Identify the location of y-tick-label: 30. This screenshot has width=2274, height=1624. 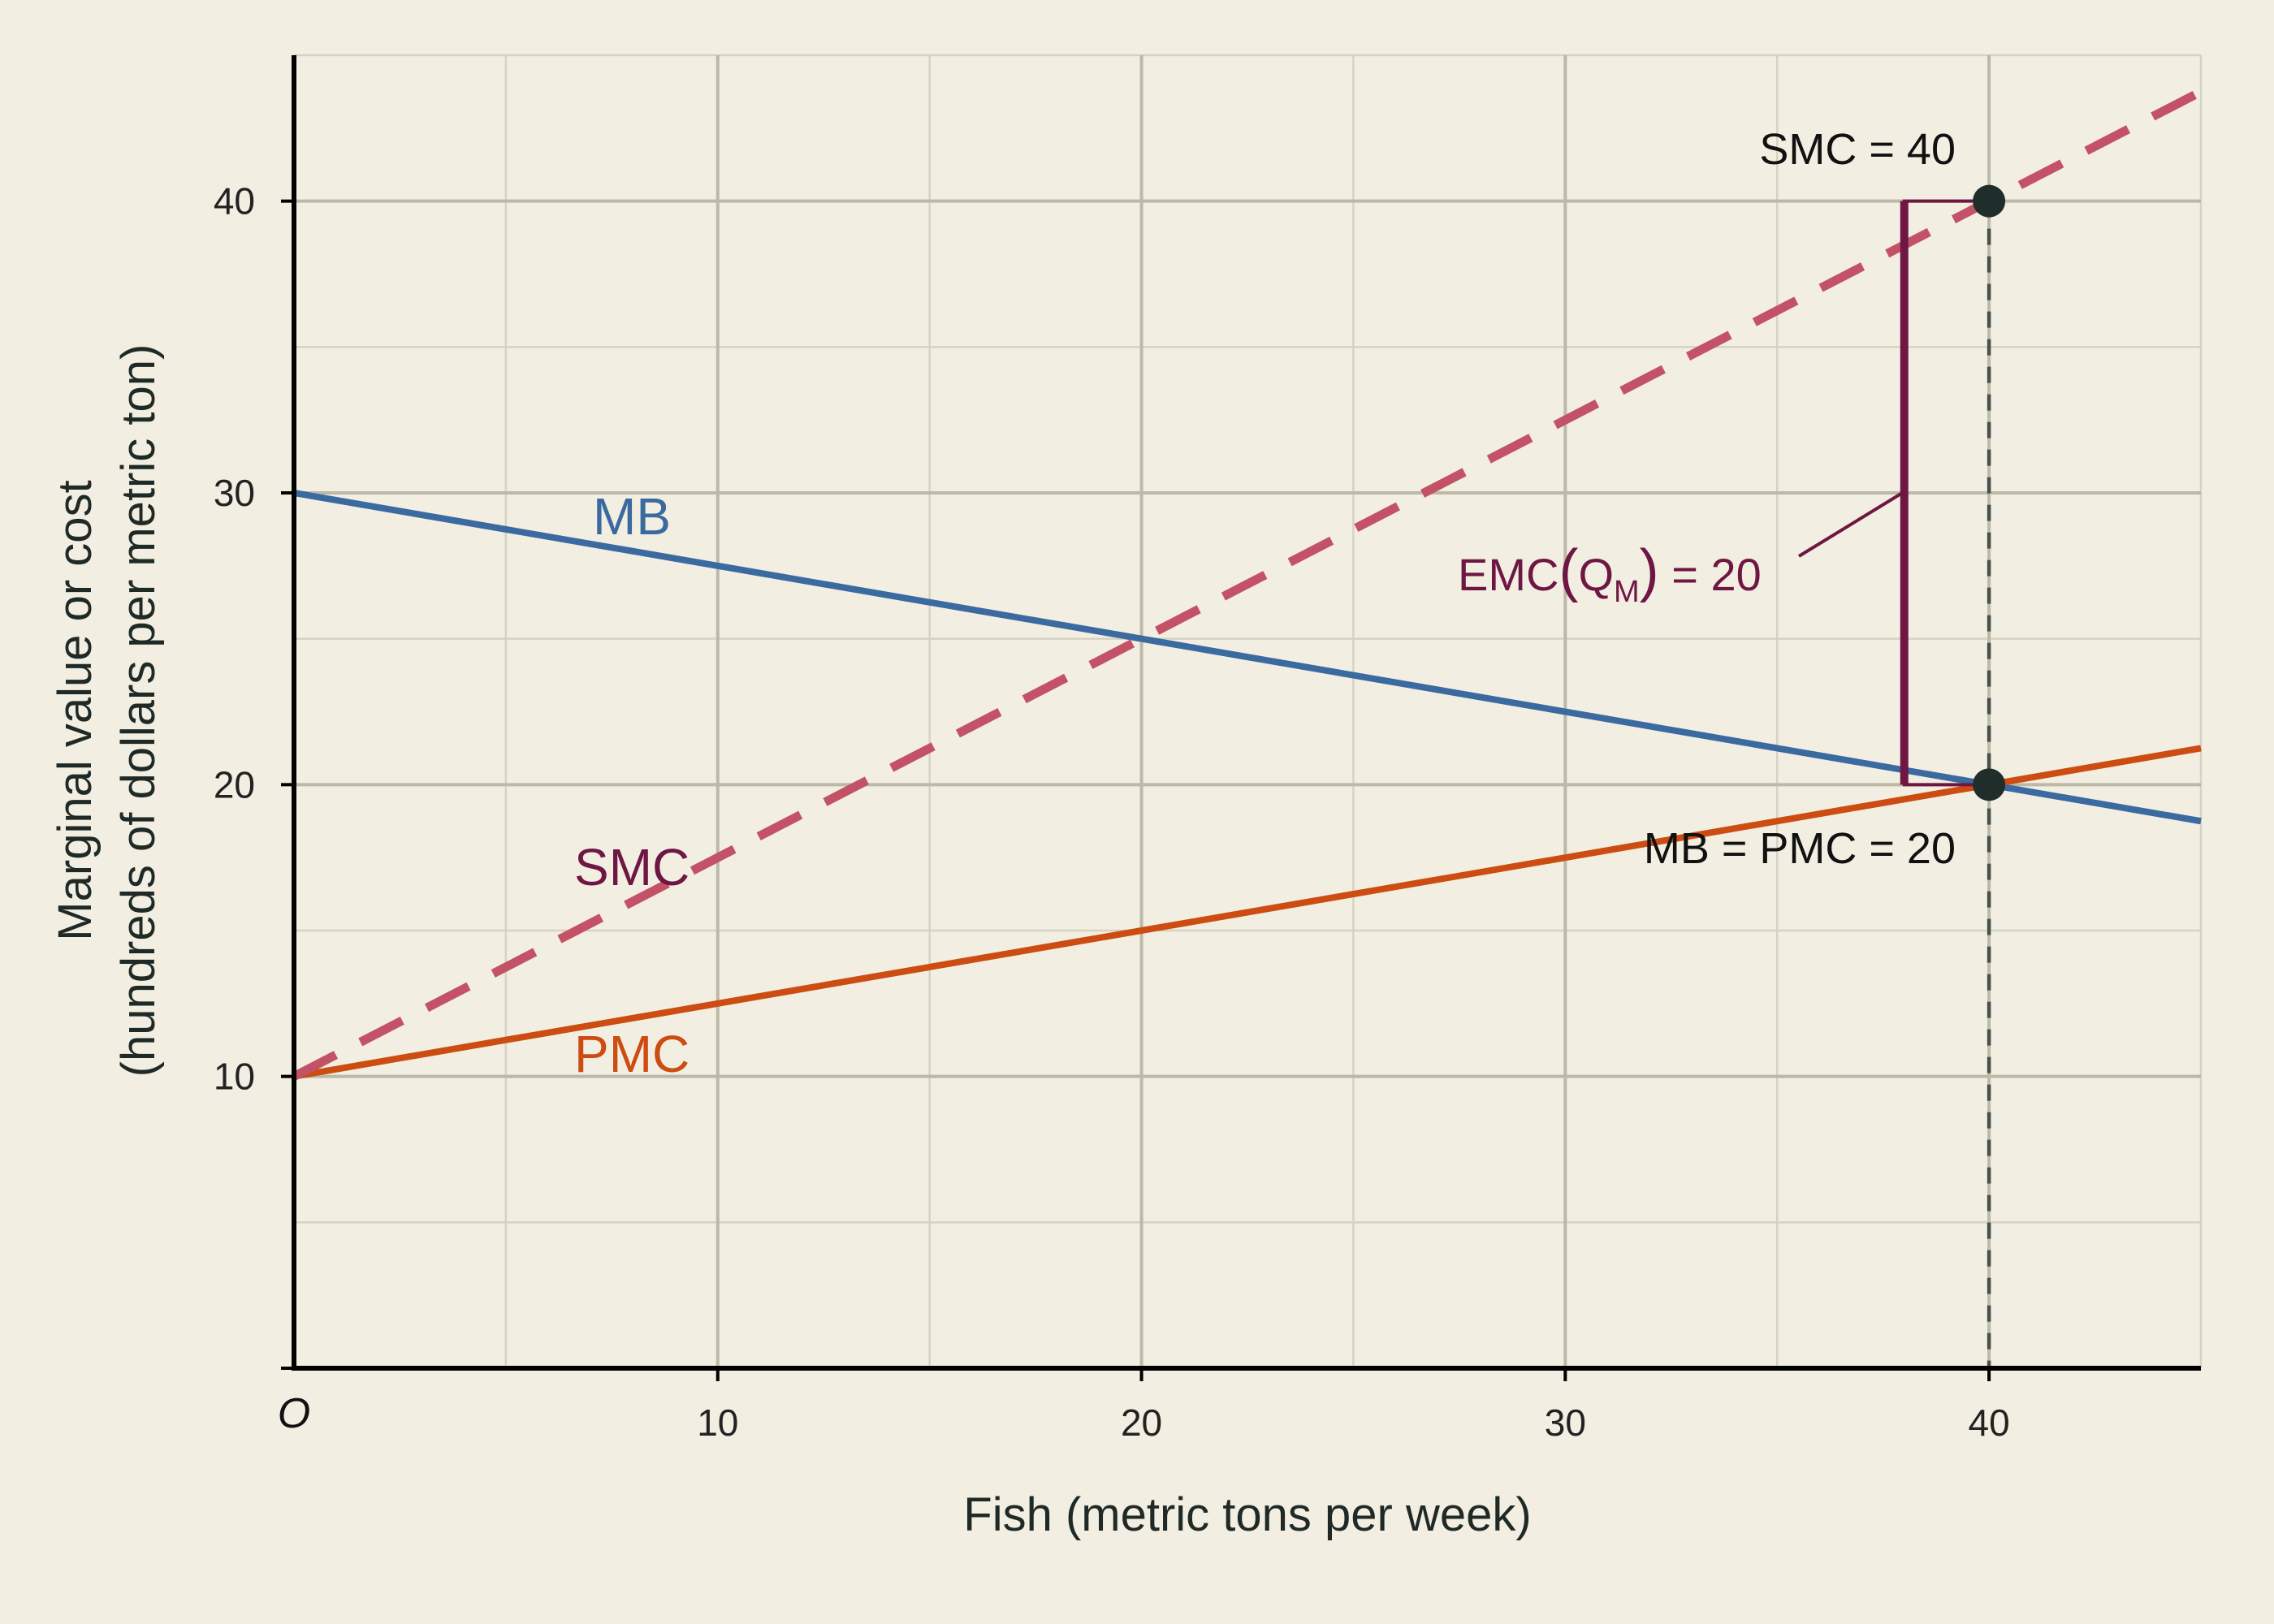
(235, 493).